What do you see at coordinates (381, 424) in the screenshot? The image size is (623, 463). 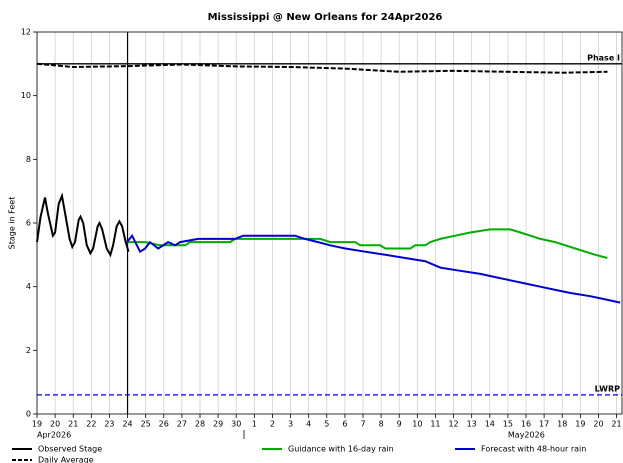 I see `x-tick-label: 8` at bounding box center [381, 424].